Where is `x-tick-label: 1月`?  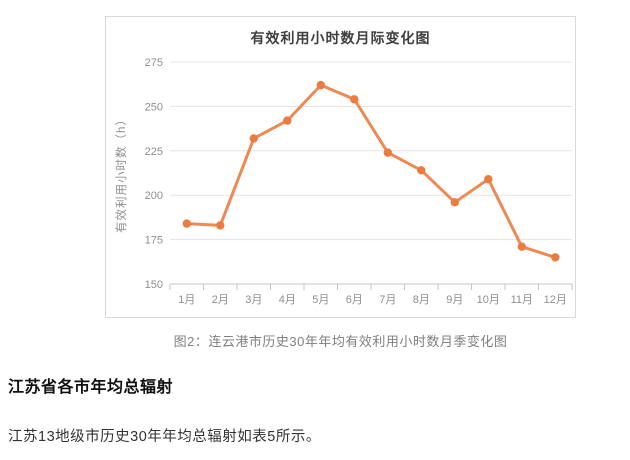 x-tick-label: 1月 is located at coordinates (186, 300).